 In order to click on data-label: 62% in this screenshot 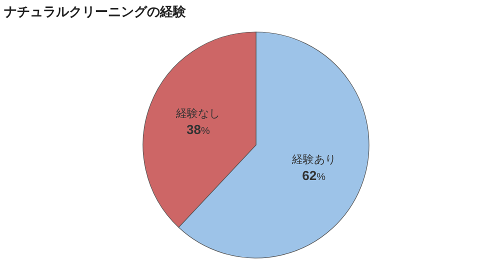, I will do `click(314, 175)`.